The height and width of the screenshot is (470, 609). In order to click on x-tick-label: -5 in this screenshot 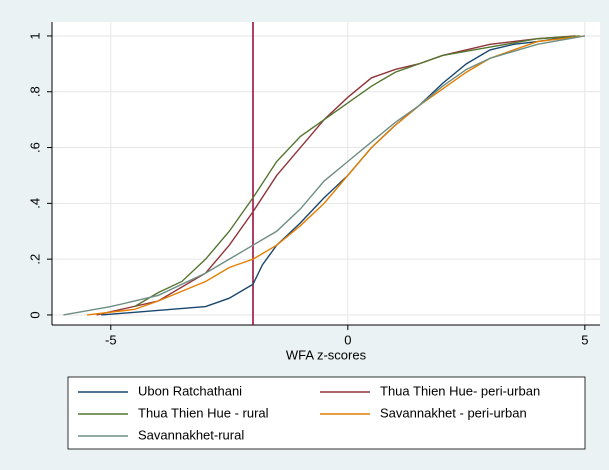, I will do `click(111, 339)`.